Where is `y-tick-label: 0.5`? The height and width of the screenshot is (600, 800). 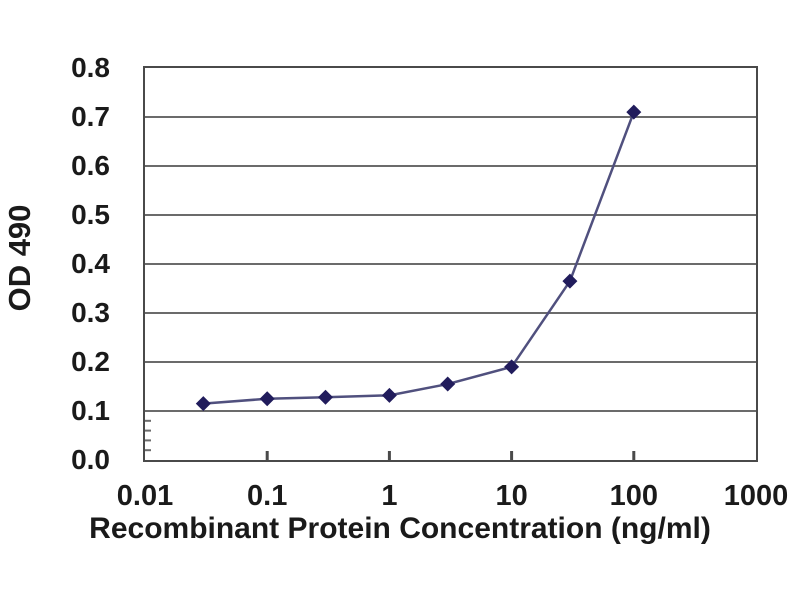
y-tick-label: 0.5 is located at coordinates (90, 214).